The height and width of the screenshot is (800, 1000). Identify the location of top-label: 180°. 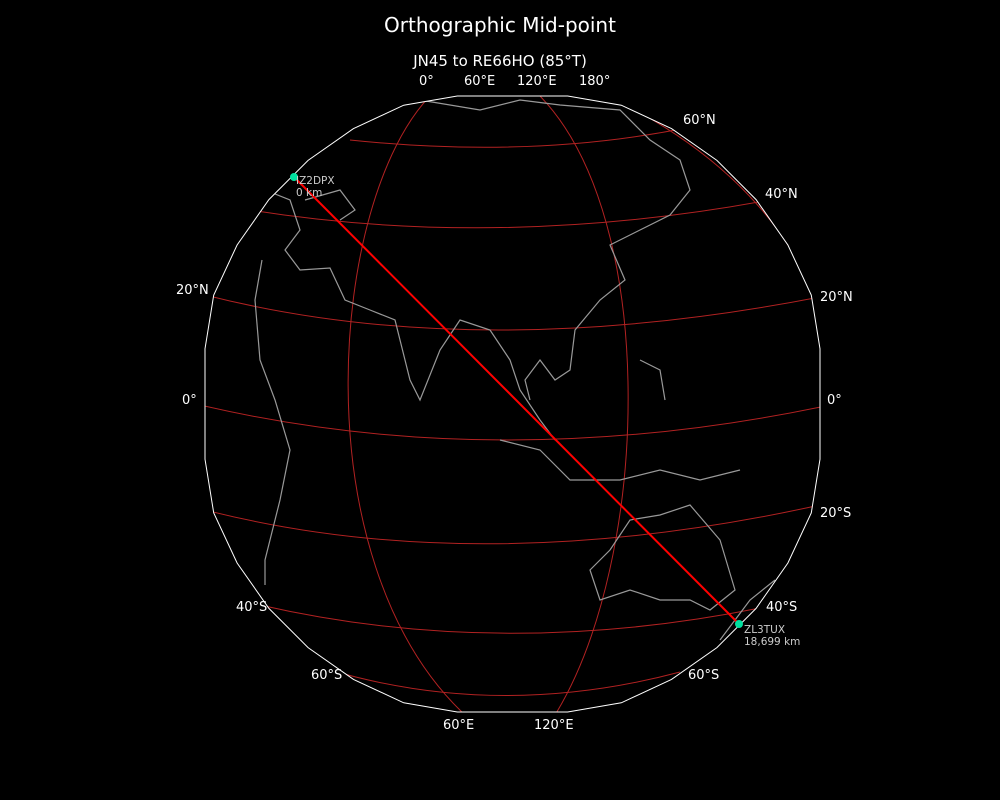
(595, 81).